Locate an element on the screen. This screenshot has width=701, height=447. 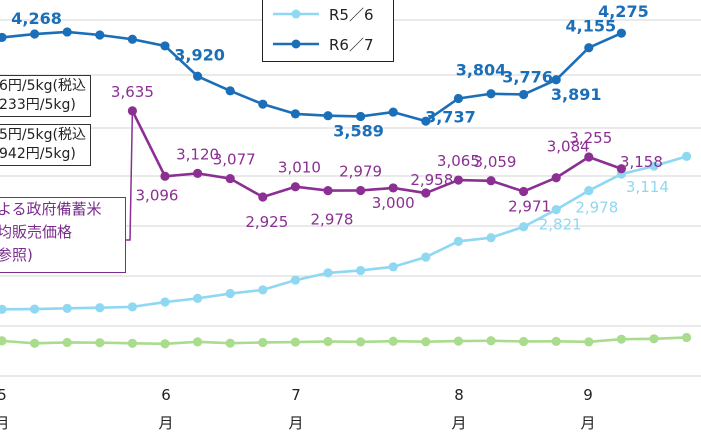
x-tick-unit-0: 月 is located at coordinates (5, 423).